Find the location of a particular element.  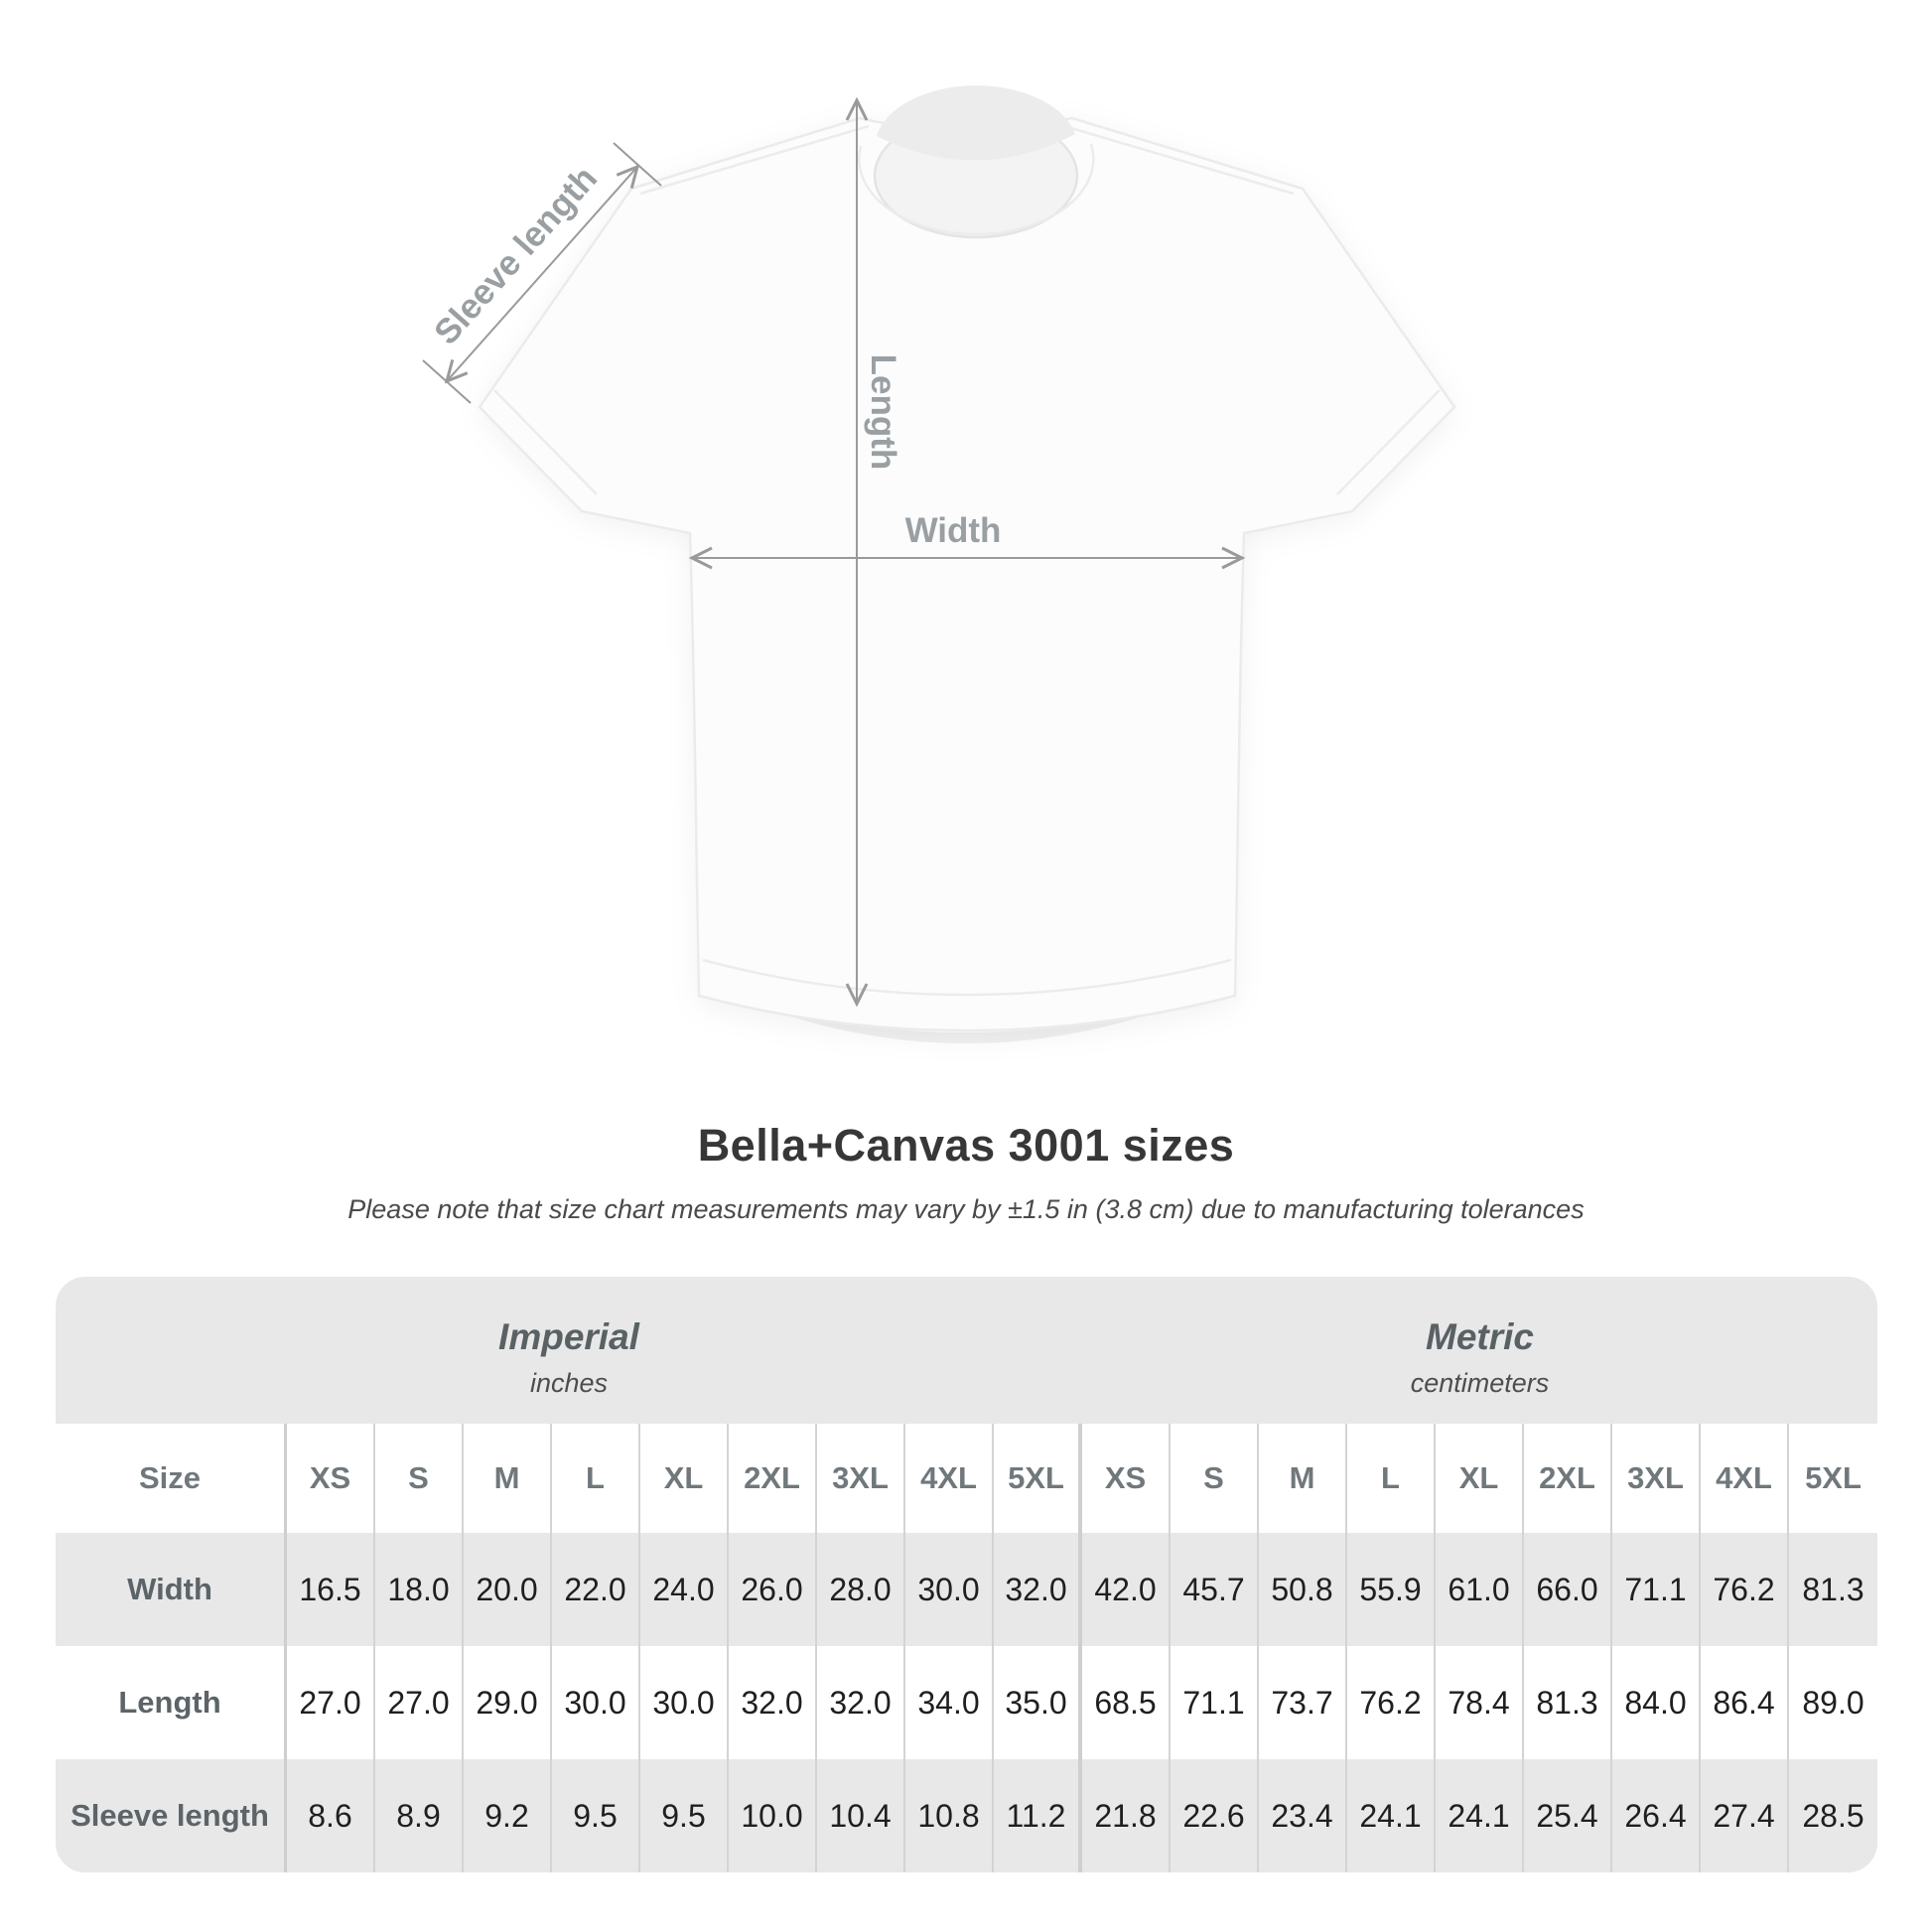

sleeve-length-tick-bottom is located at coordinates (447, 381).